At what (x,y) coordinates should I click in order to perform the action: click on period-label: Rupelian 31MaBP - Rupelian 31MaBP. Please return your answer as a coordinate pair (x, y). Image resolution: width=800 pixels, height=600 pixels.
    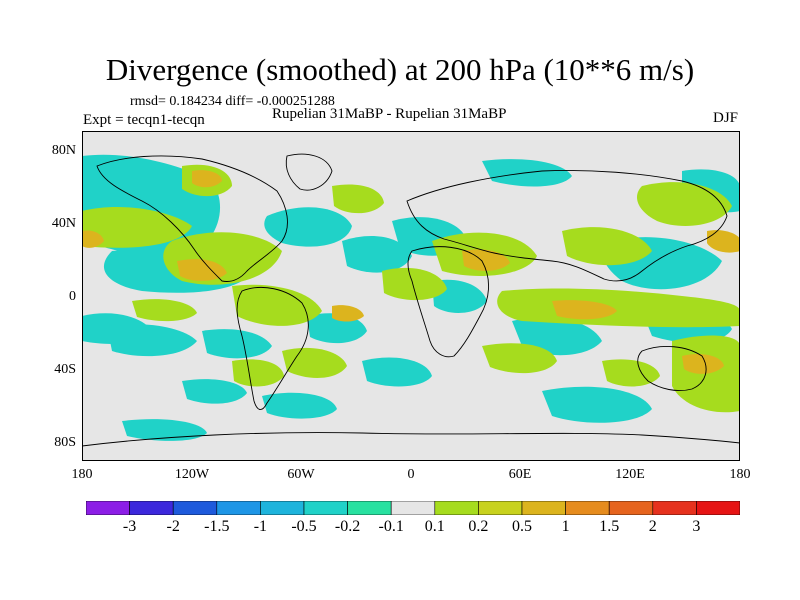
    Looking at the image, I should click on (389, 114).